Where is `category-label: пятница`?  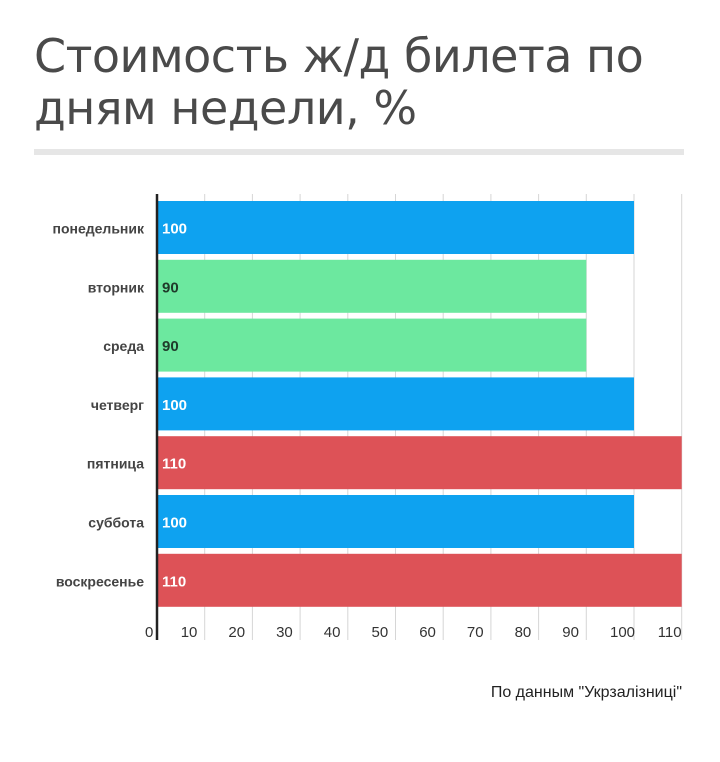 category-label: пятница is located at coordinates (115, 464).